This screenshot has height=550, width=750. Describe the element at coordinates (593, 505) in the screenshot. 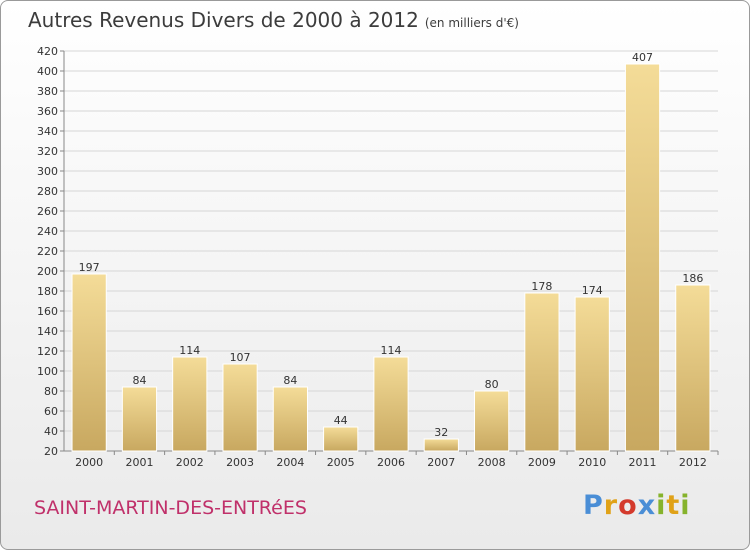

I see `logo-letter: P` at that location.